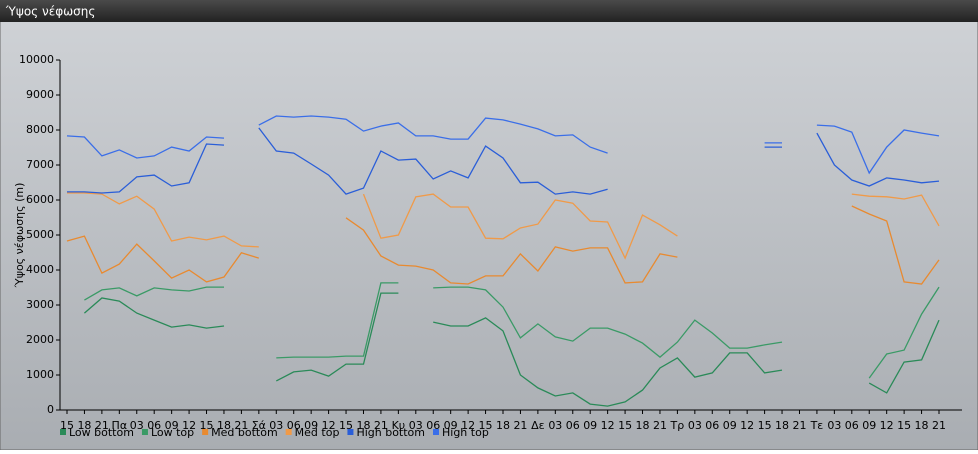 The height and width of the screenshot is (454, 978). I want to click on x-tick-label: Τρ, so click(677, 425).